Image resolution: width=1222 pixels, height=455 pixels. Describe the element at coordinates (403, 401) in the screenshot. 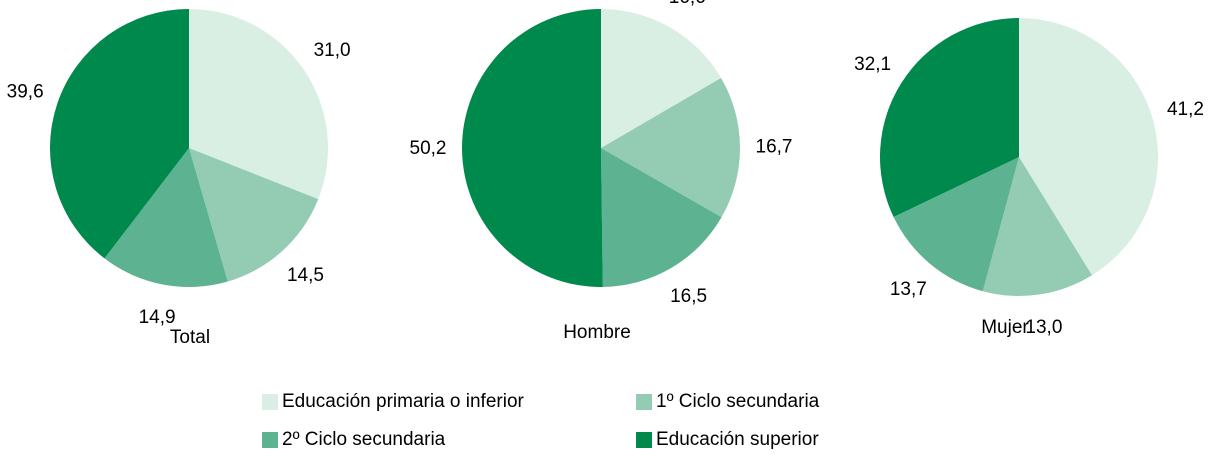

I see `legend-label: Educación primaria o inferior` at that location.